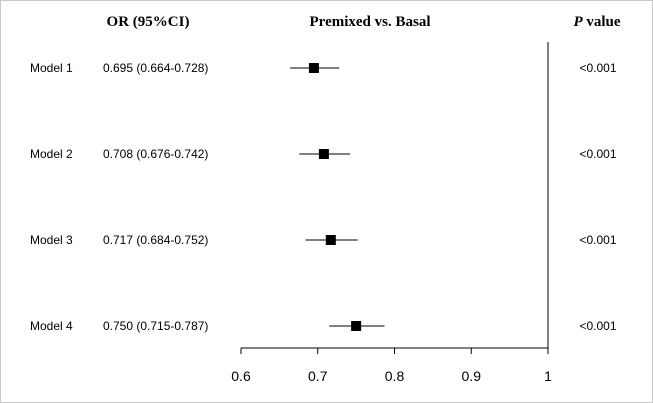 The image size is (653, 403). I want to click on forest-row: Model 2 0.708 (0.676-0.742) <0.001, so click(323, 154).